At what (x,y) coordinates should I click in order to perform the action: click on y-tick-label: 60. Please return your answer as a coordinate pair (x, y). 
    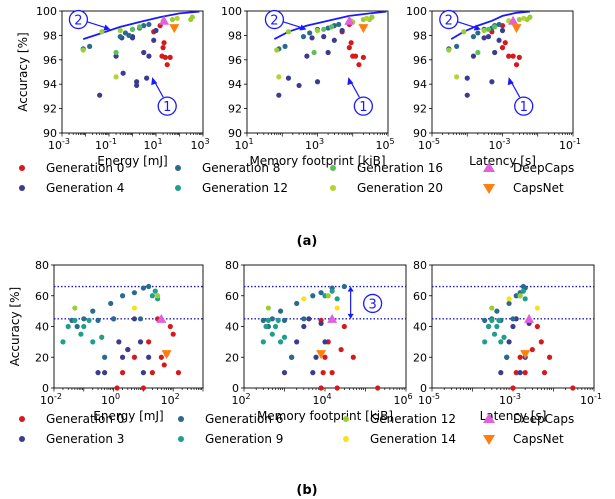
    Looking at the image, I should click on (232, 296).